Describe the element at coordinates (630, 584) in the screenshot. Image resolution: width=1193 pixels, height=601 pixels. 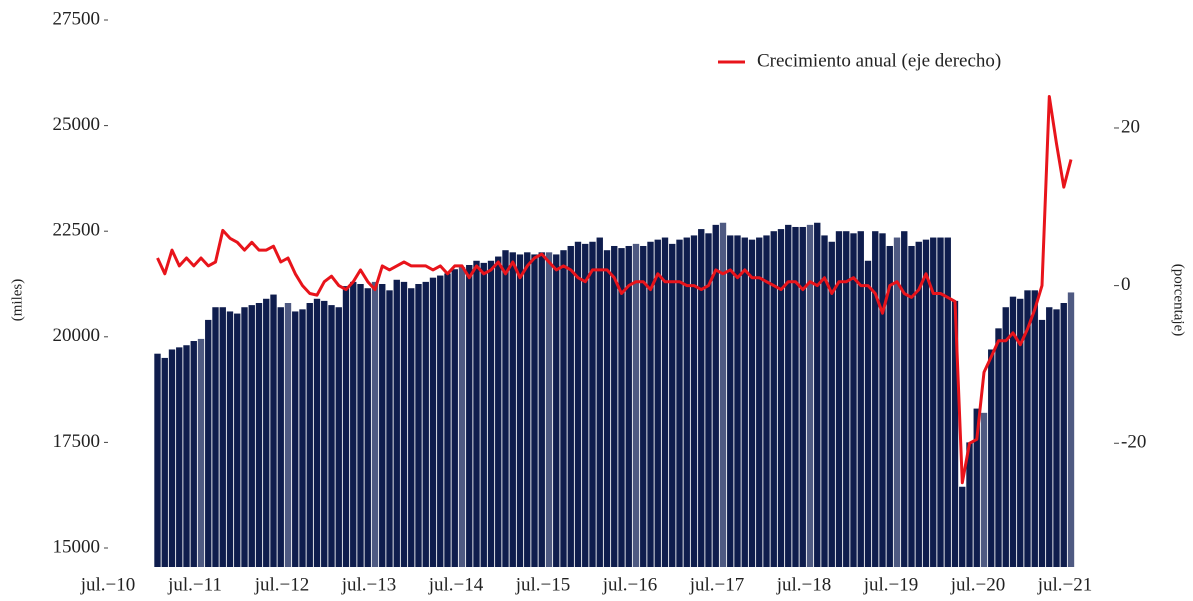
I see `x-tick-label: jul.−16` at that location.